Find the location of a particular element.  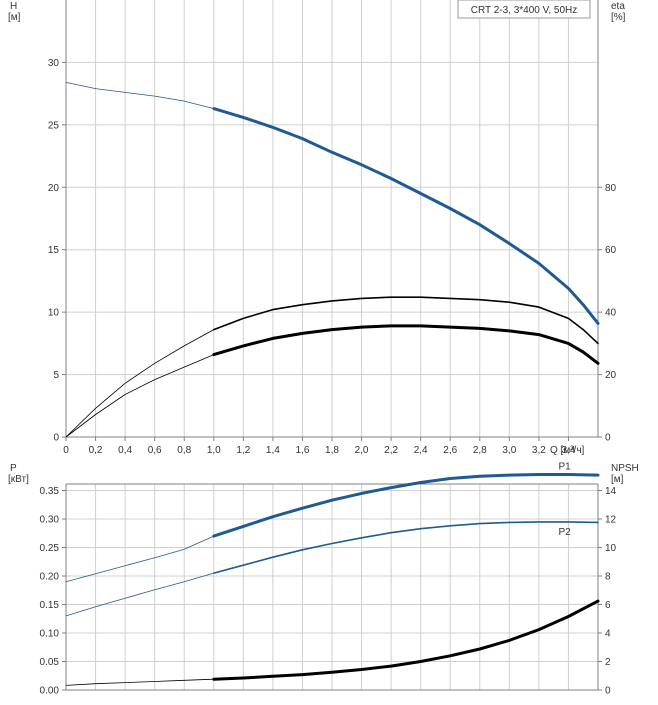

title-box is located at coordinates (524, 9).